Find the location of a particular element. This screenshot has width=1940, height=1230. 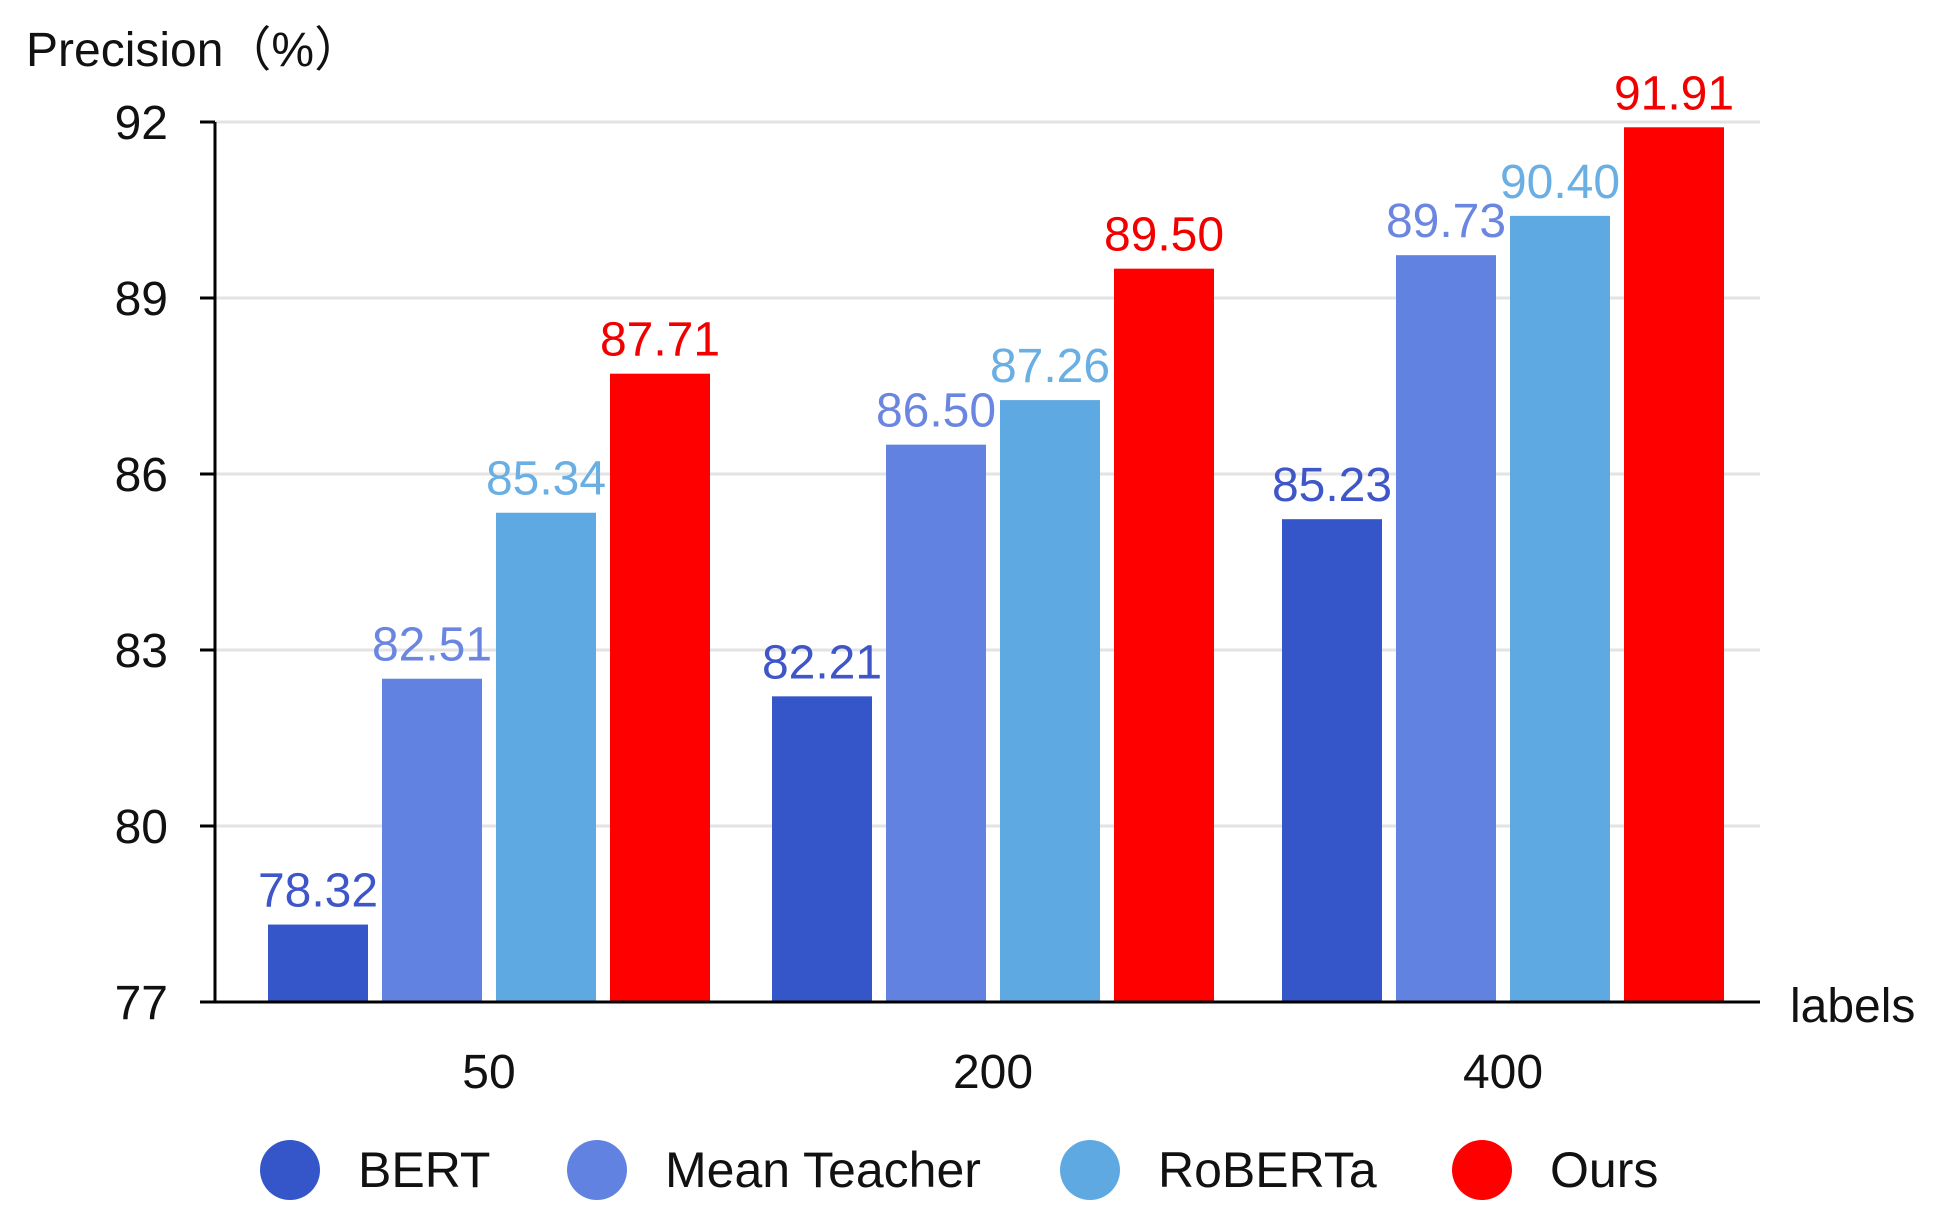

data-label: 85.23 is located at coordinates (1332, 485).